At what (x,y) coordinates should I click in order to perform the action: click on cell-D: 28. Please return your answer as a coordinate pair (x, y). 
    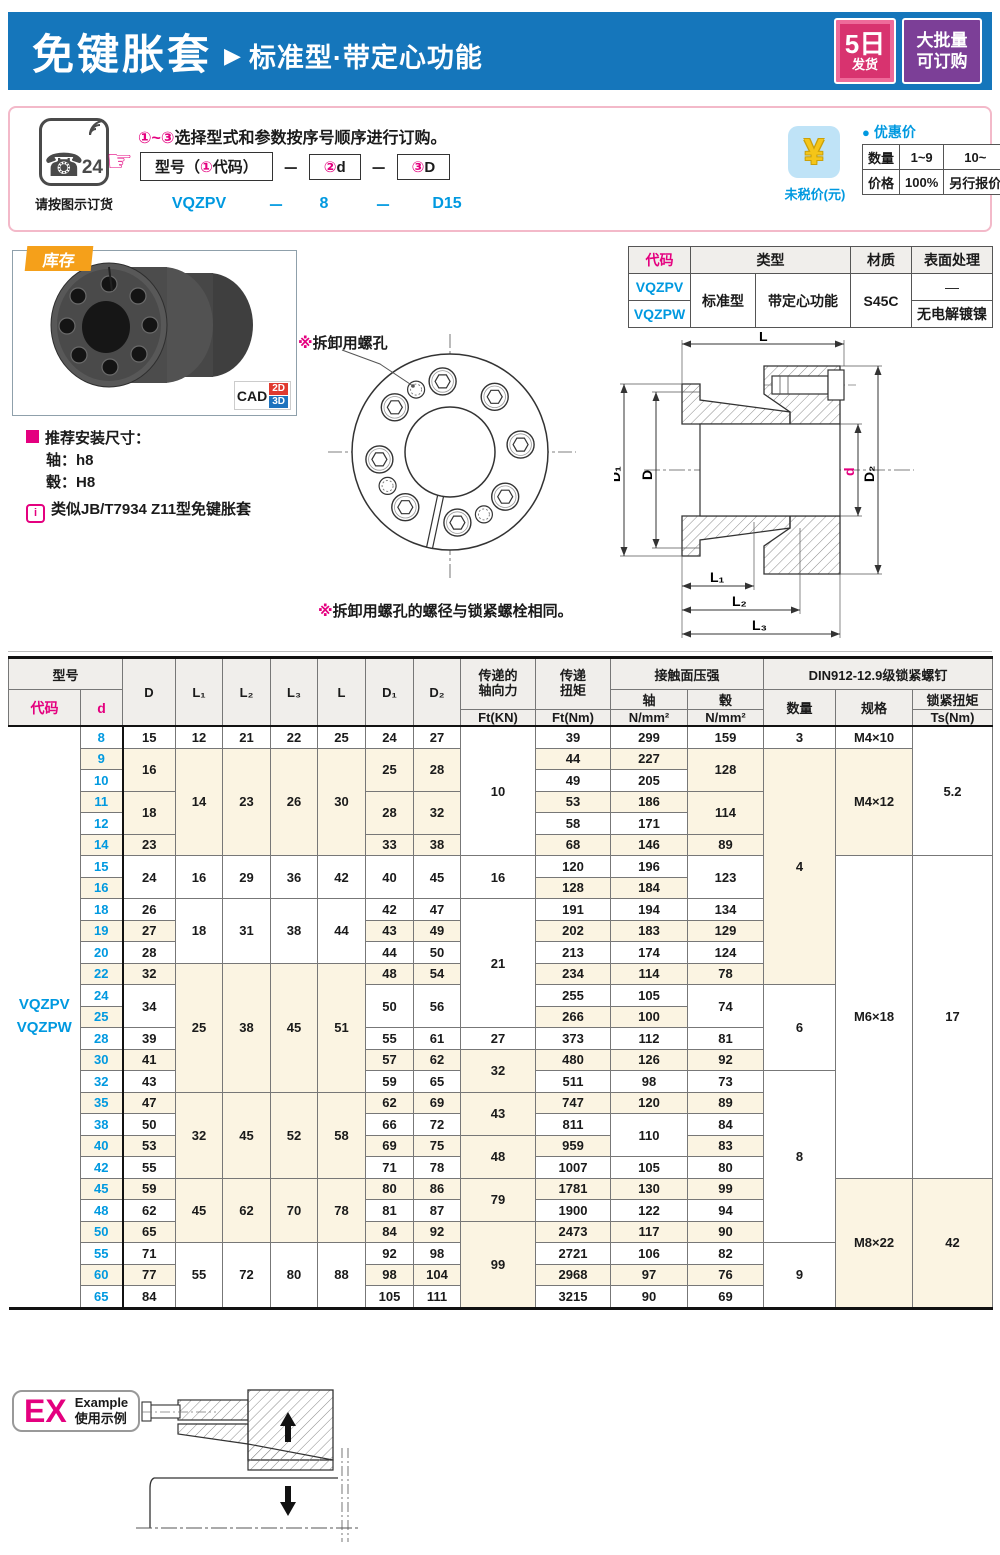
    Looking at the image, I should click on (149, 952).